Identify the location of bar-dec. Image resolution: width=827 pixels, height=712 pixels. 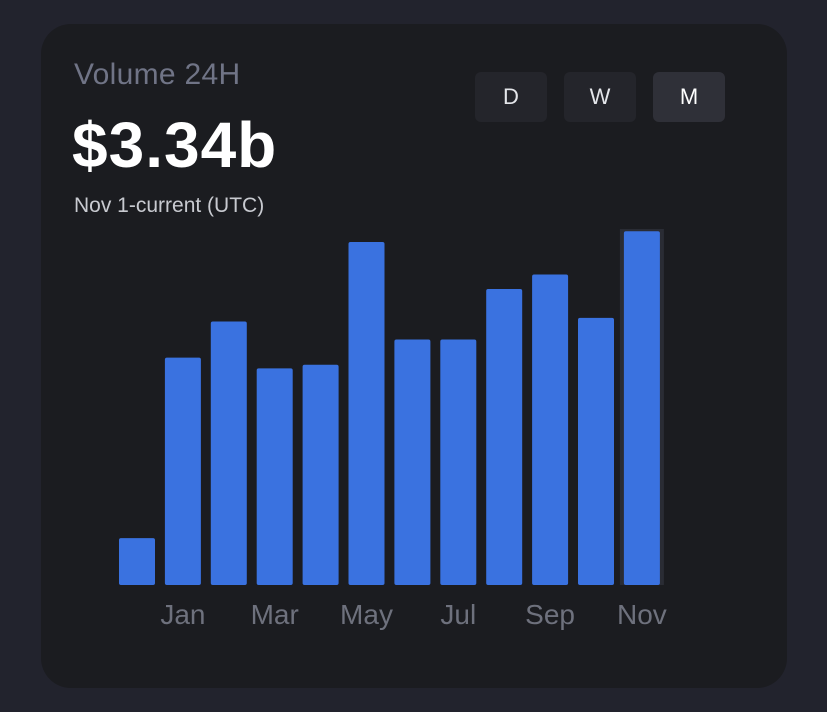
(137, 561).